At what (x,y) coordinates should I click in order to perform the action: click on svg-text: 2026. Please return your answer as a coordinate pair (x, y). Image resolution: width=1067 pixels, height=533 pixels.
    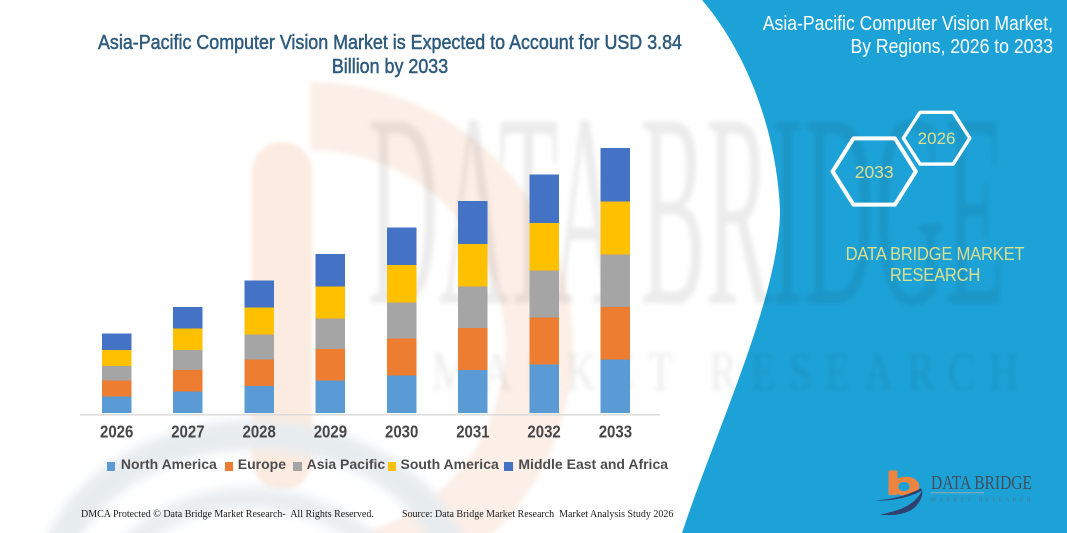
    Looking at the image, I should click on (937, 138).